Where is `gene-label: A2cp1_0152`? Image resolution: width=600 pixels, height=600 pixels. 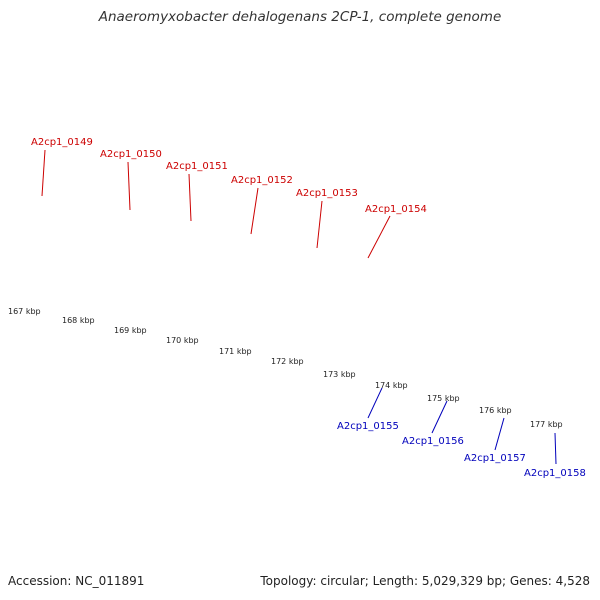 gene-label: A2cp1_0152 is located at coordinates (262, 180).